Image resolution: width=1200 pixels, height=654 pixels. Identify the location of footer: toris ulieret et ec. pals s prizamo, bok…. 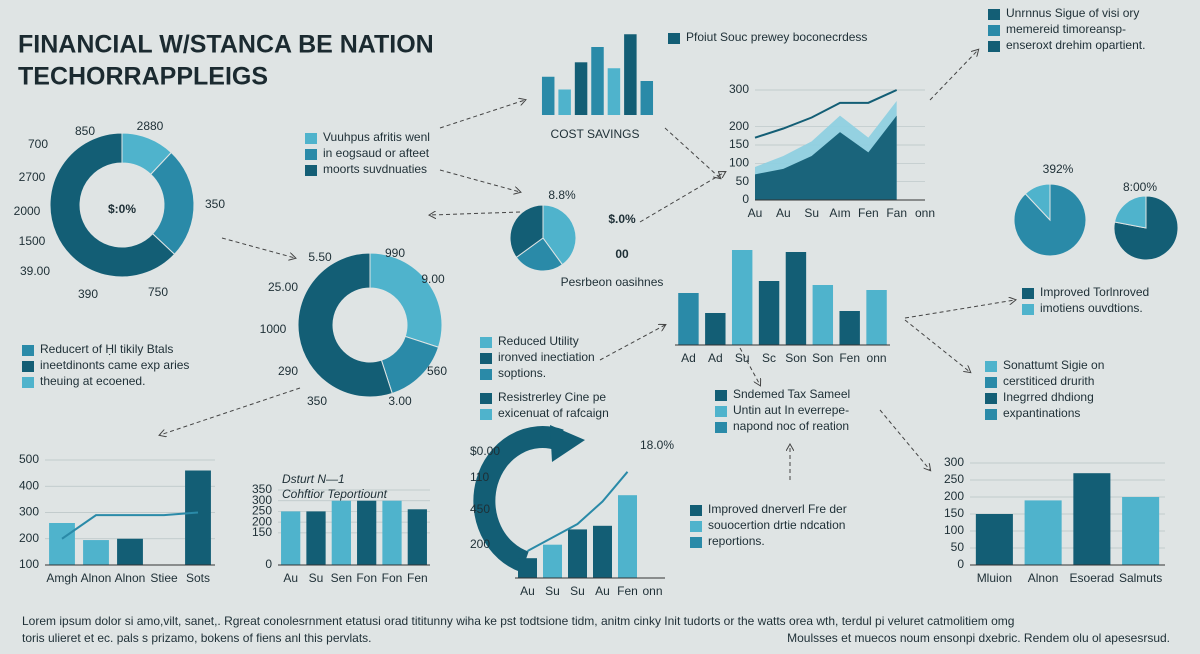
(197, 638).